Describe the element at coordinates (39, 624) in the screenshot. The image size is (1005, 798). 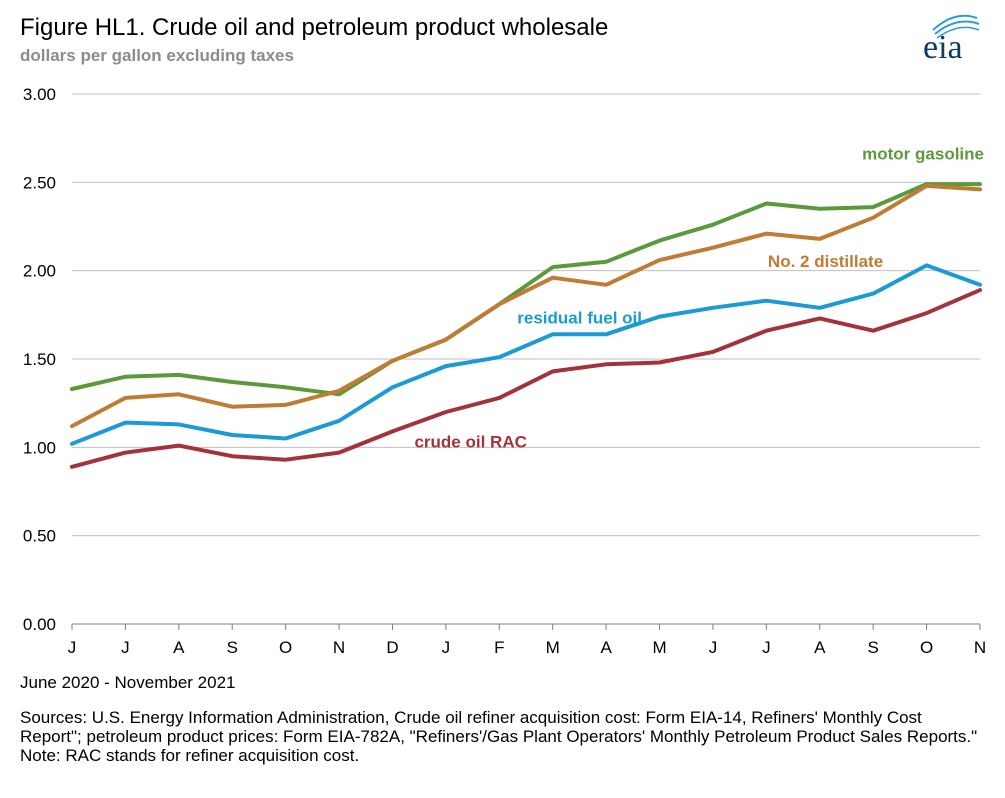
I see `y-tick-label: 0.00` at that location.